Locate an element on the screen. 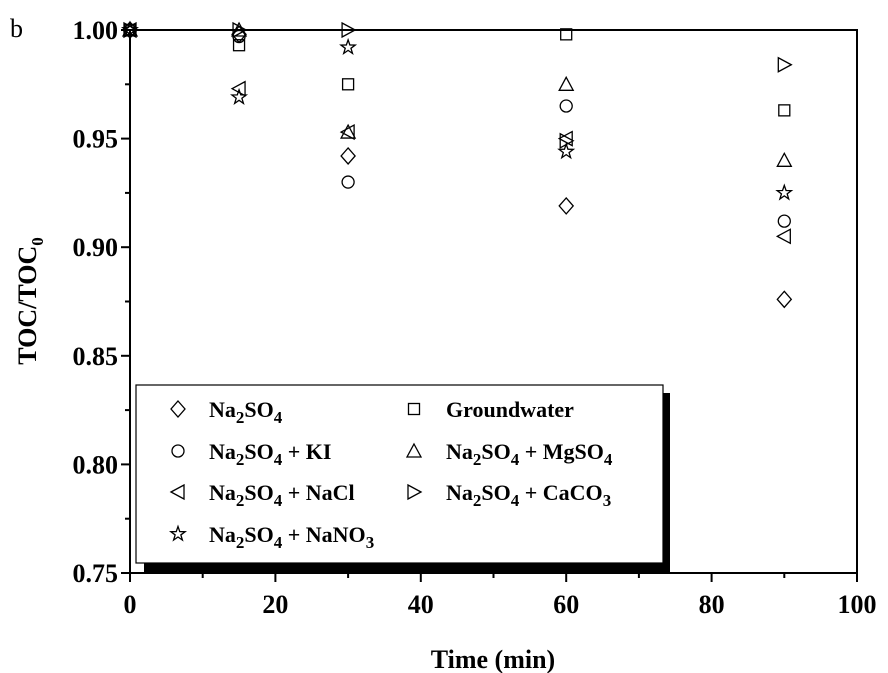 This screenshot has width=888, height=673. legend-marker-diamond is located at coordinates (178, 409).